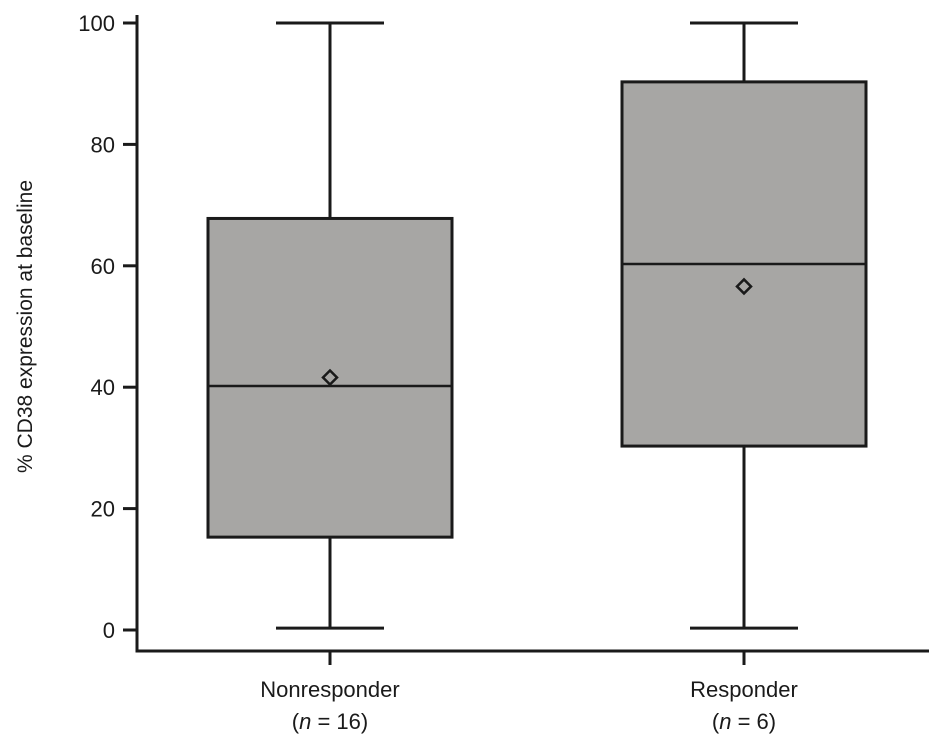 This screenshot has width=929, height=743. I want to click on sample-size-label: (n = 16), so click(330, 721).